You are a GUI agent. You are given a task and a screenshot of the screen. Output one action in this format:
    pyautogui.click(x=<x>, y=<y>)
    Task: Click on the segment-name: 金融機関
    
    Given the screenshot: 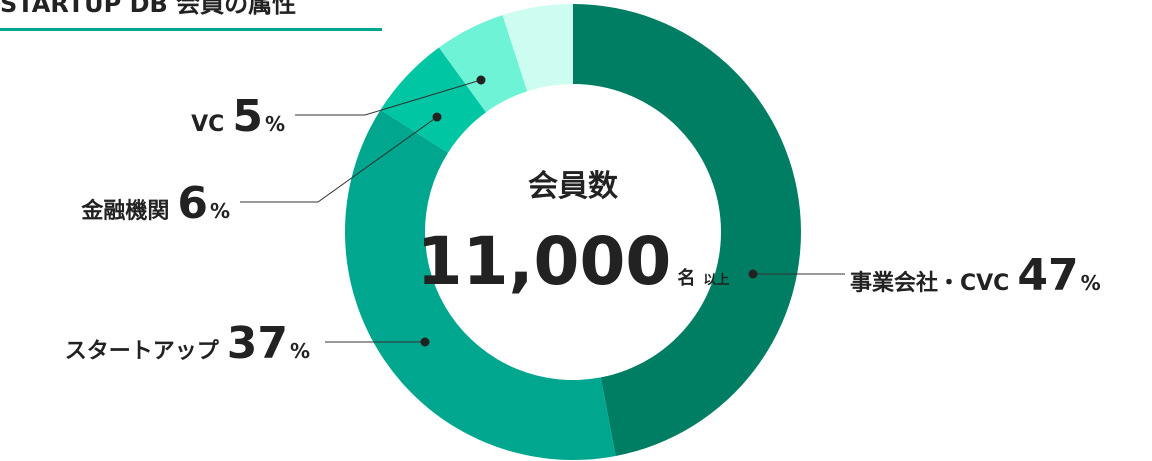 What is the action you would take?
    pyautogui.click(x=124, y=211)
    